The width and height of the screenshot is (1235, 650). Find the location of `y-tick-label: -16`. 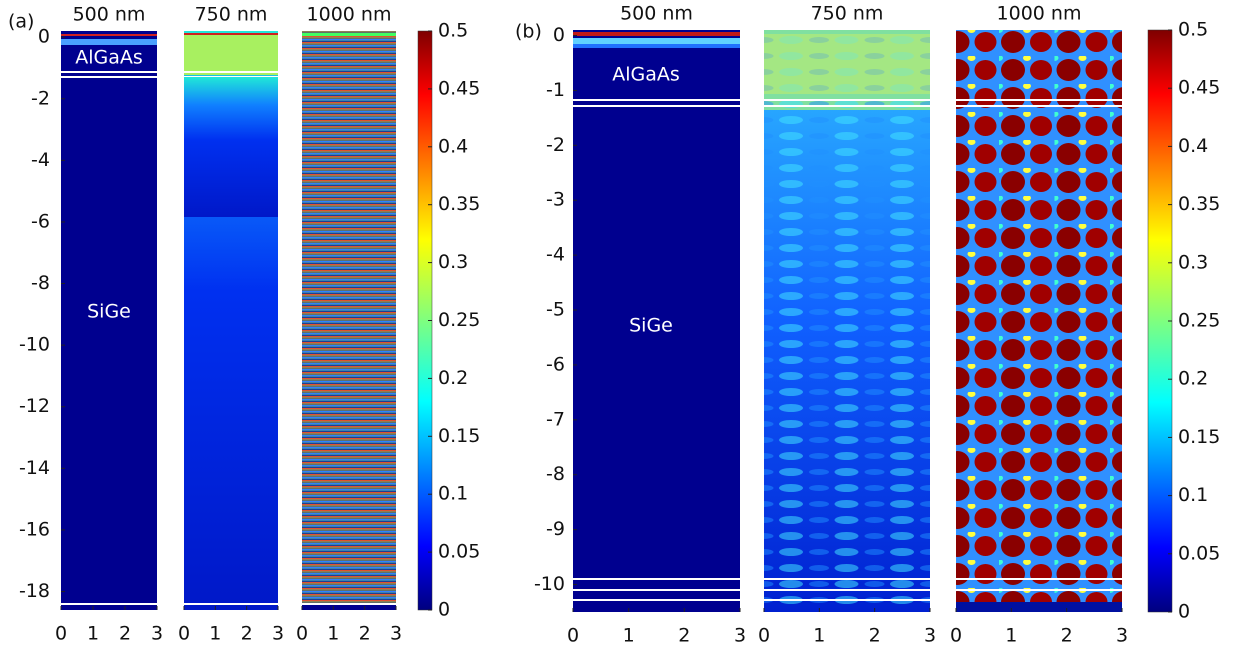

y-tick-label: -16 is located at coordinates (34, 529).